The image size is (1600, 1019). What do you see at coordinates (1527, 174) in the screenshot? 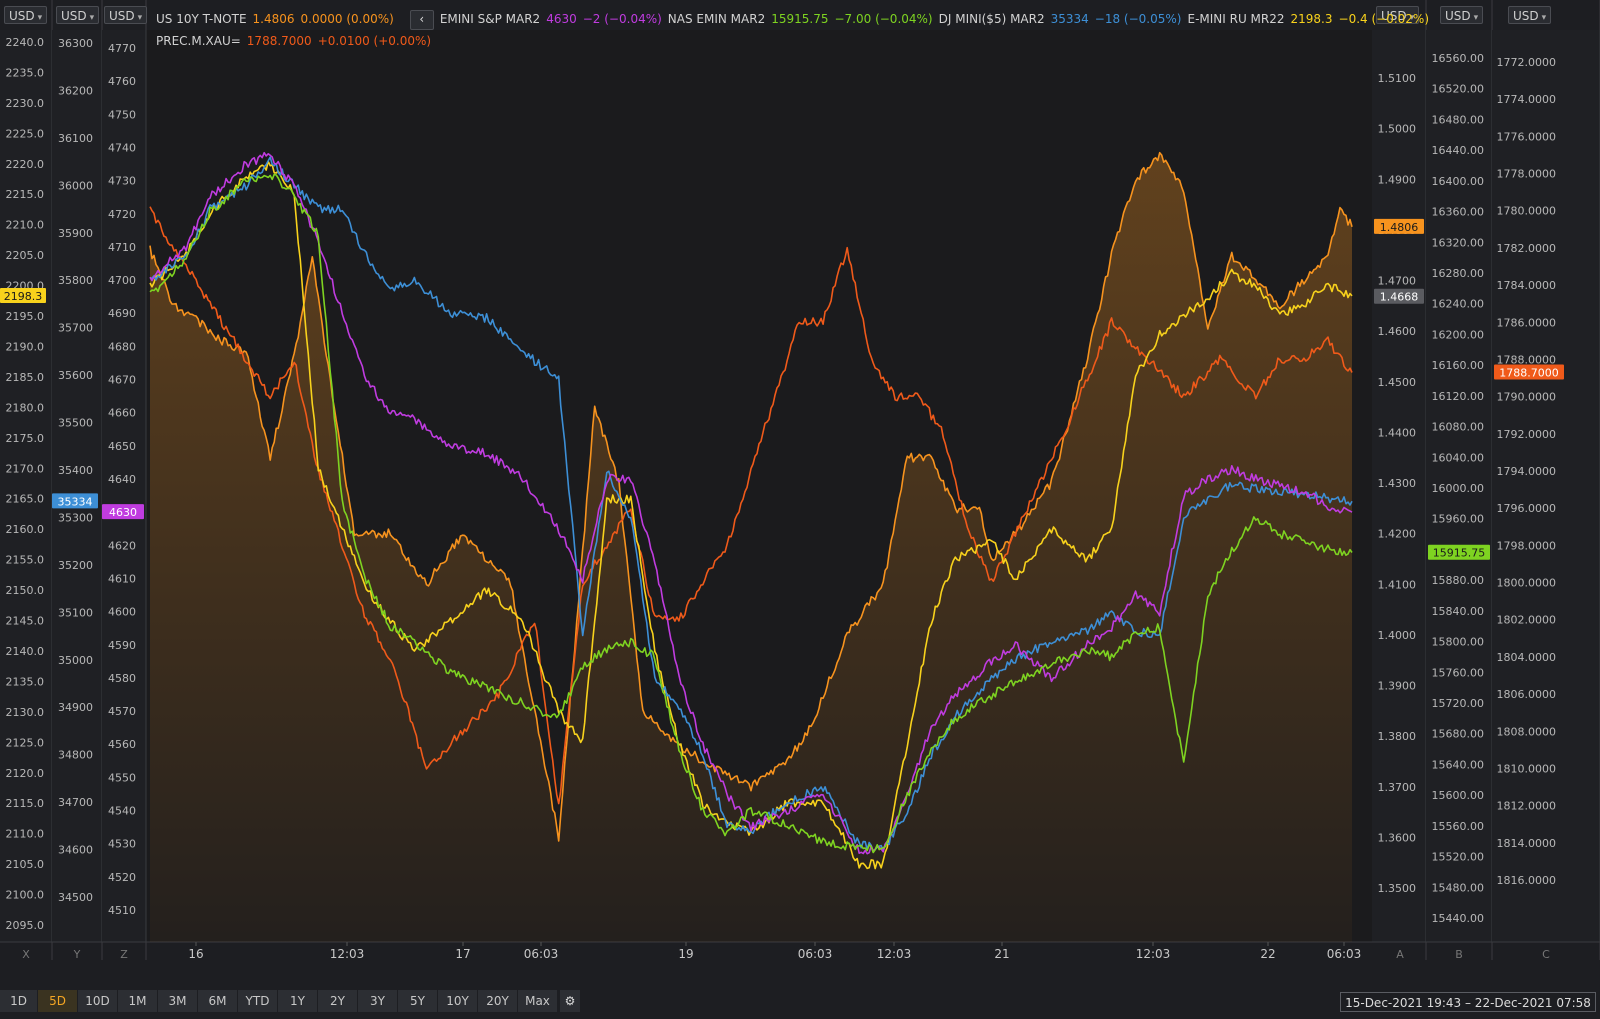
I see `axis-tick-label-gold: 1778.0000` at bounding box center [1527, 174].